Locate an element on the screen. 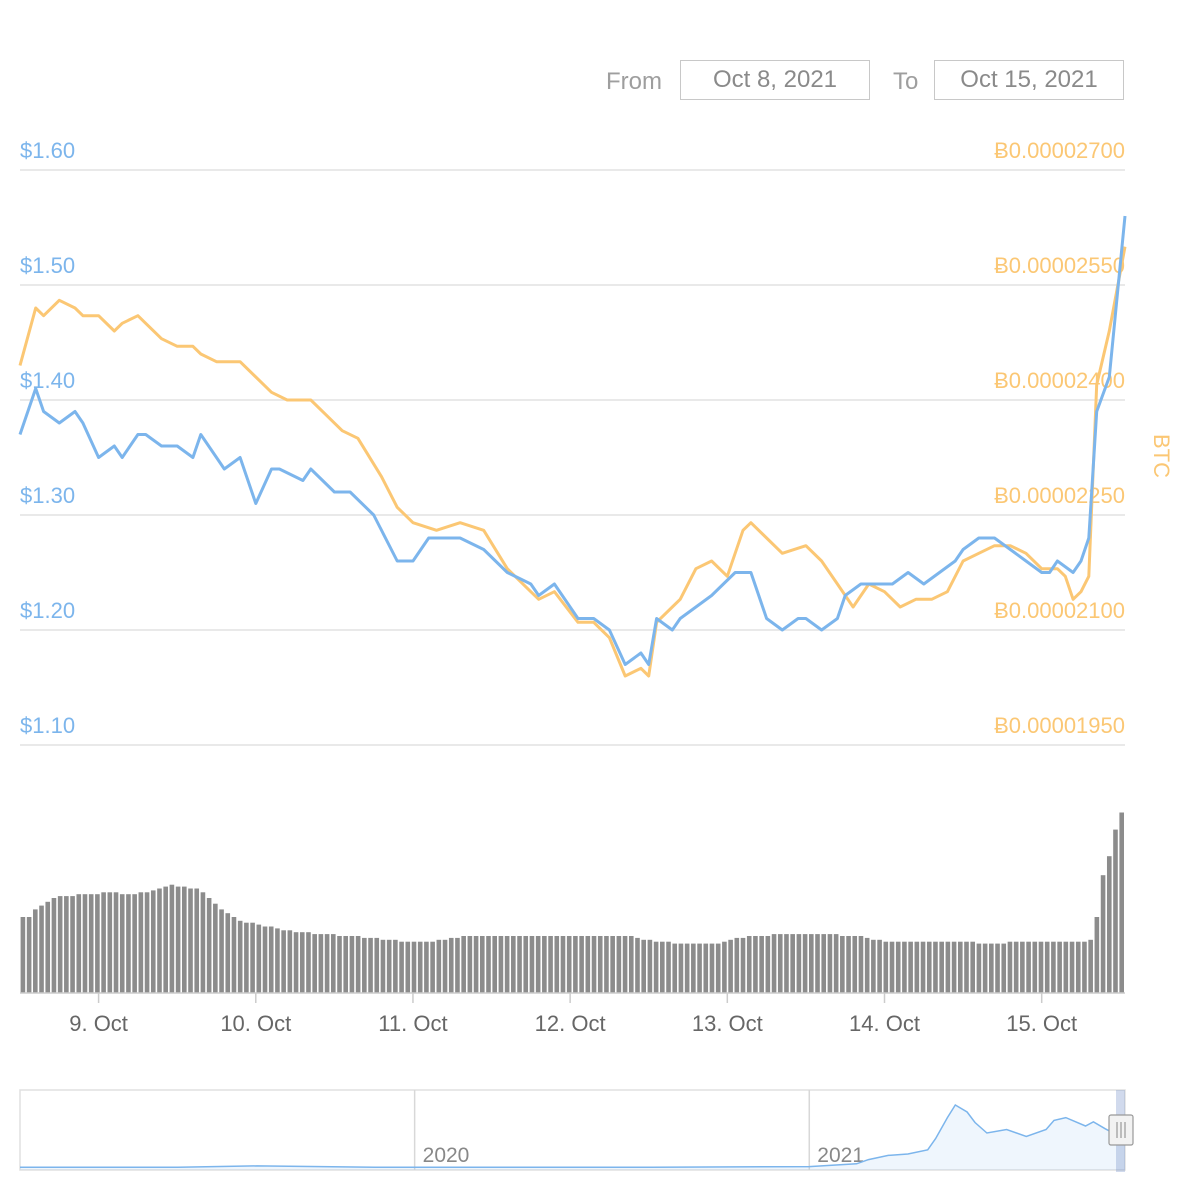 The image size is (1200, 1200). btc-tick-label: Ƀ0.00002100 is located at coordinates (1059, 610).